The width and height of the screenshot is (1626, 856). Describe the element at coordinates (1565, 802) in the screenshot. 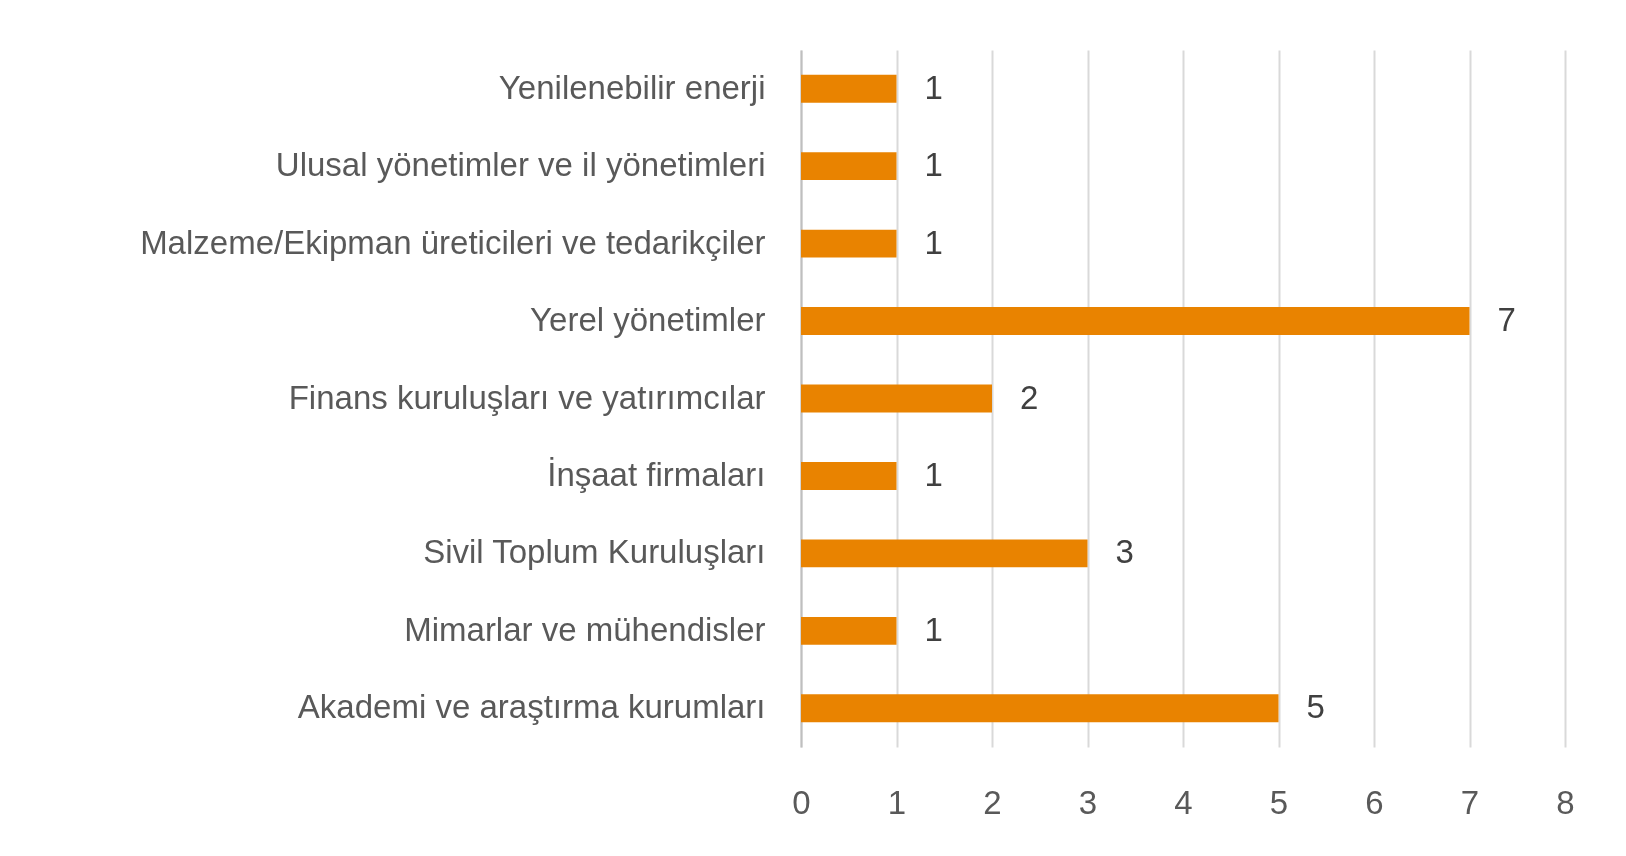

I see `x-tick-label: 8` at that location.